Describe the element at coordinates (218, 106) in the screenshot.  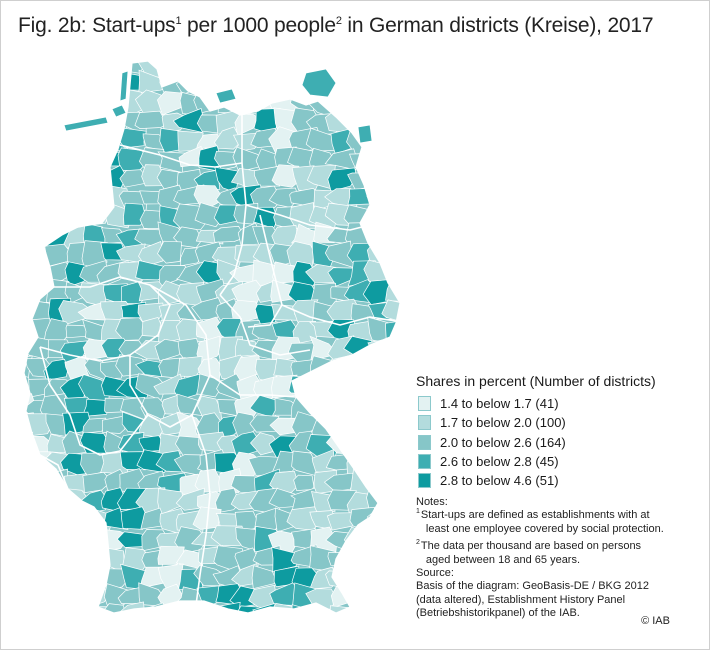
I see `islands` at that location.